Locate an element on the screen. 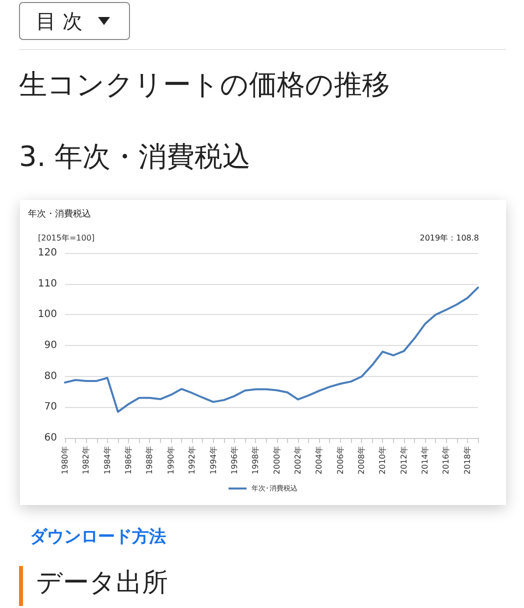  y-tick-label: 100 is located at coordinates (47, 314).